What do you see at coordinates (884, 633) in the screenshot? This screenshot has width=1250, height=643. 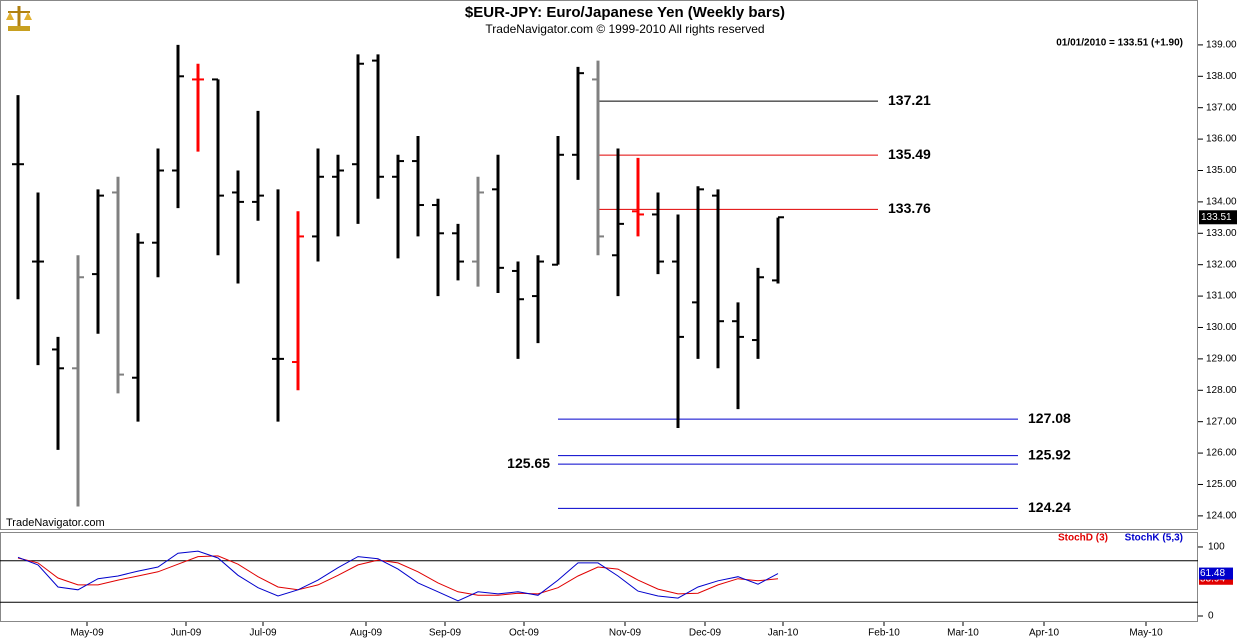 I see `x-tick-label: Feb-10` at bounding box center [884, 633].